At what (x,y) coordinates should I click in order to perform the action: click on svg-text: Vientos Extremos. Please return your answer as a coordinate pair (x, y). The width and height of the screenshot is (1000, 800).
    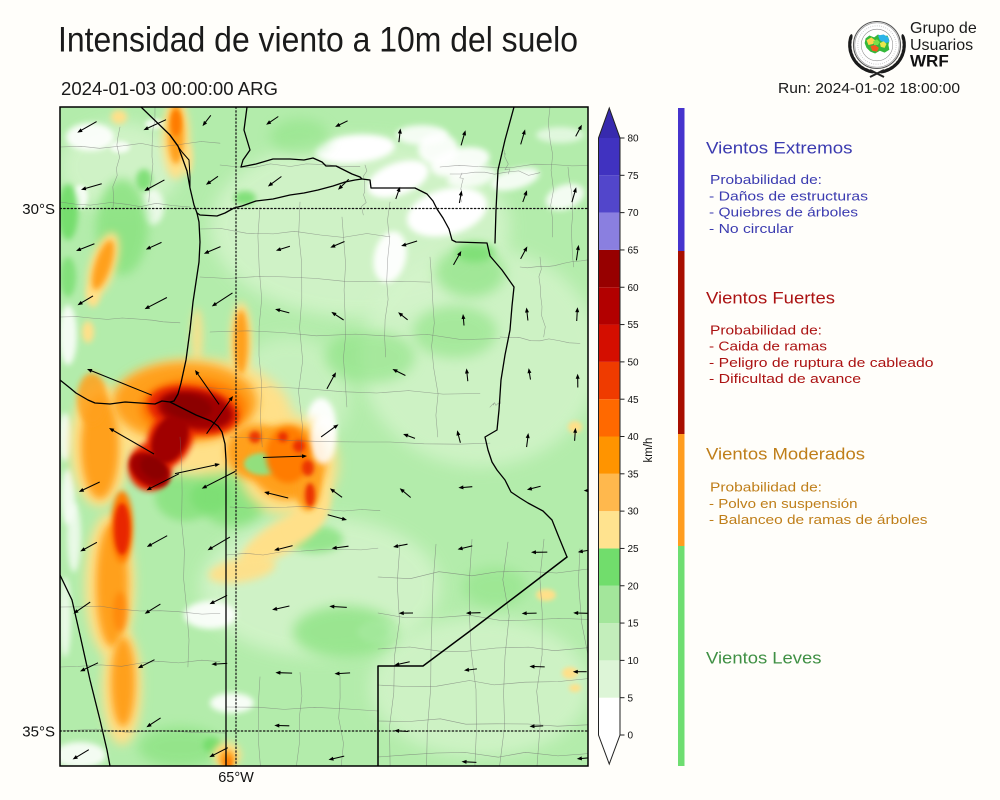
    Looking at the image, I should click on (779, 149).